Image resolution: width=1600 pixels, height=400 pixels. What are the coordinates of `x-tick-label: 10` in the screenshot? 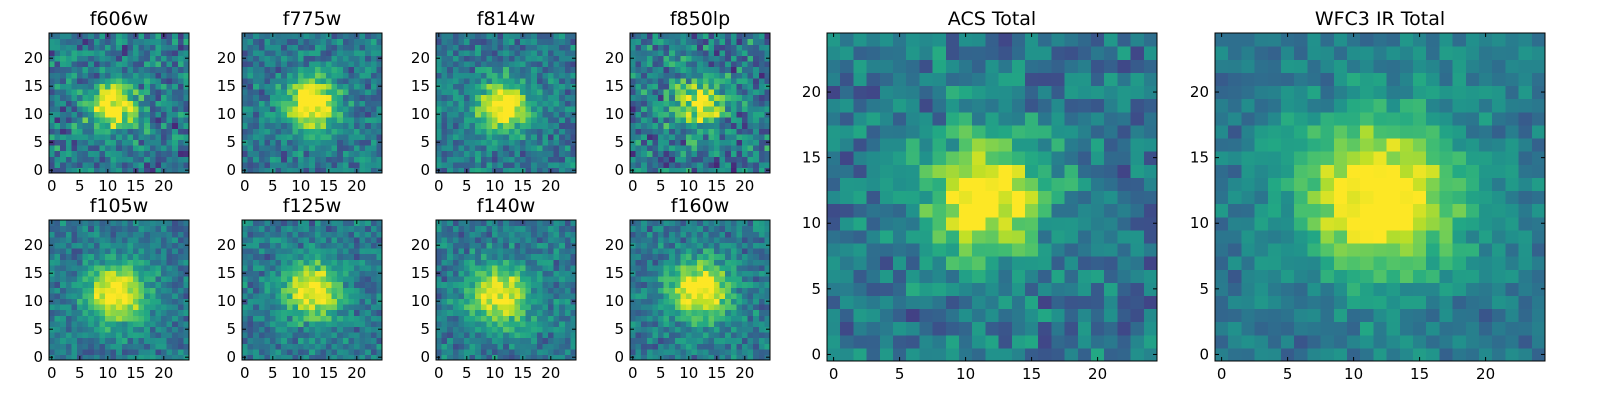 It's located at (494, 373).